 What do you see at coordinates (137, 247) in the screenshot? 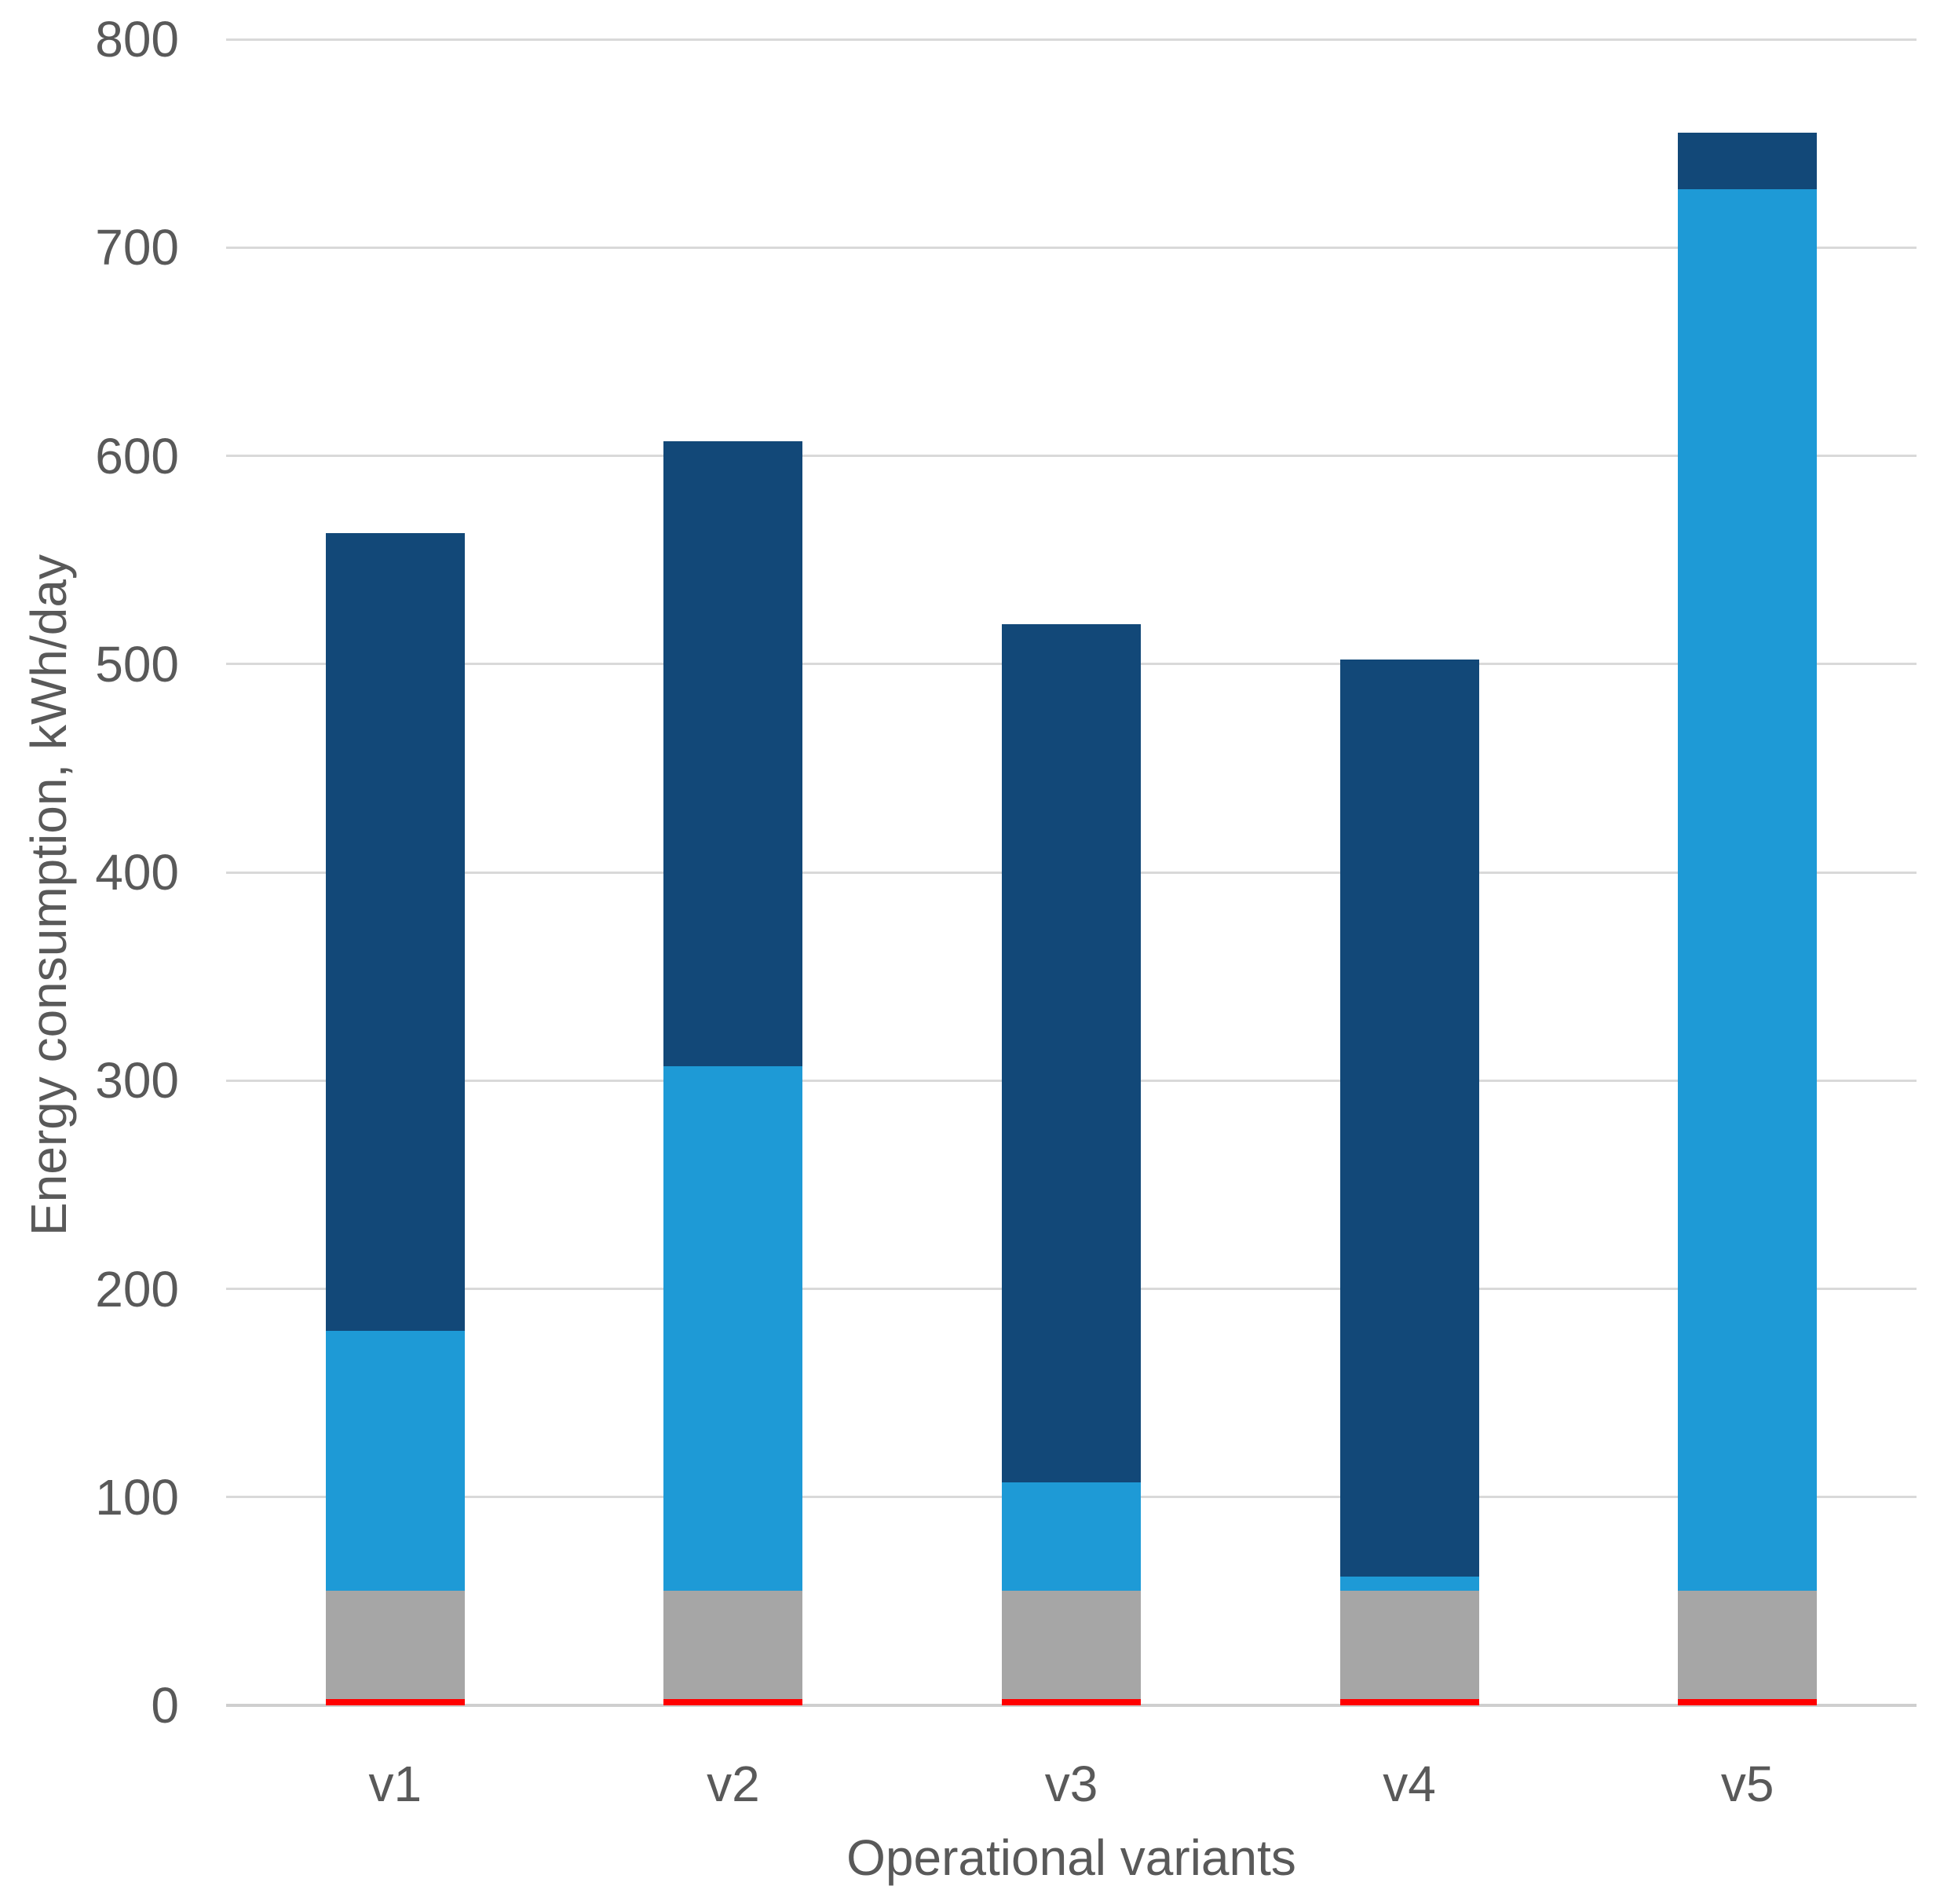
I see `y-tick-label: 700` at bounding box center [137, 247].